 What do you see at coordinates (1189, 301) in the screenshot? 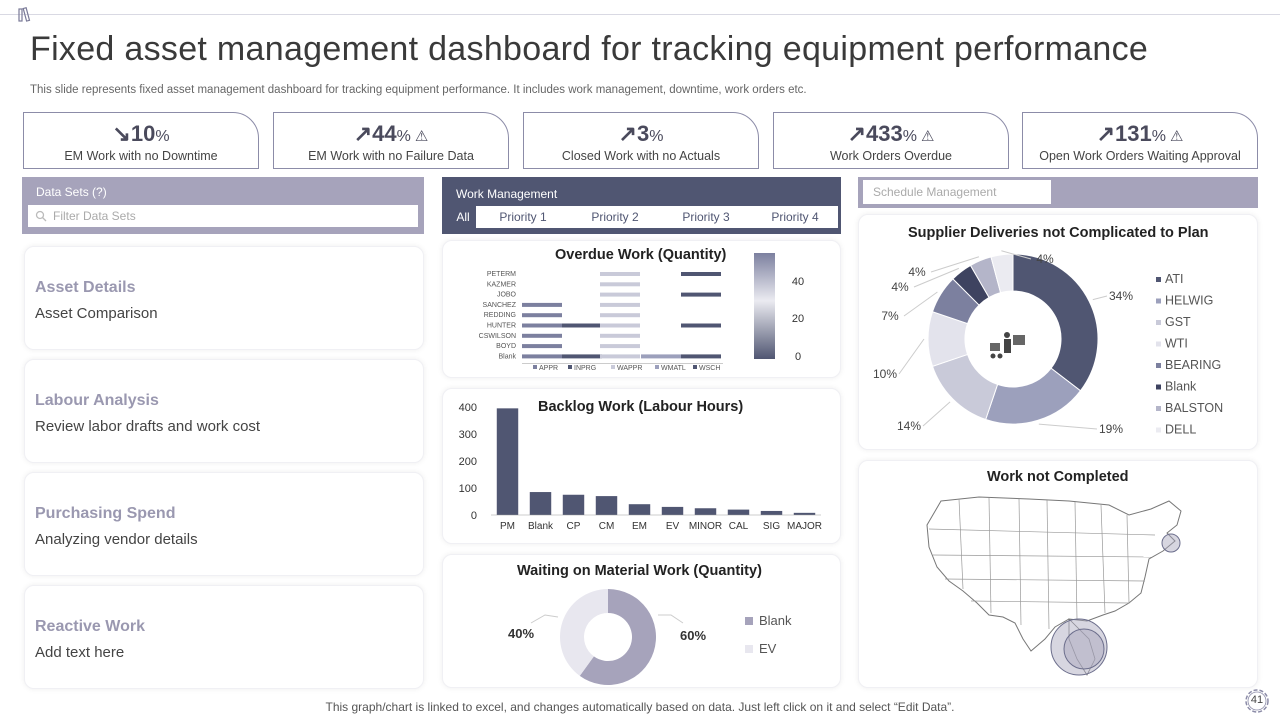
I see `legend-label: HELWIG` at bounding box center [1189, 301].